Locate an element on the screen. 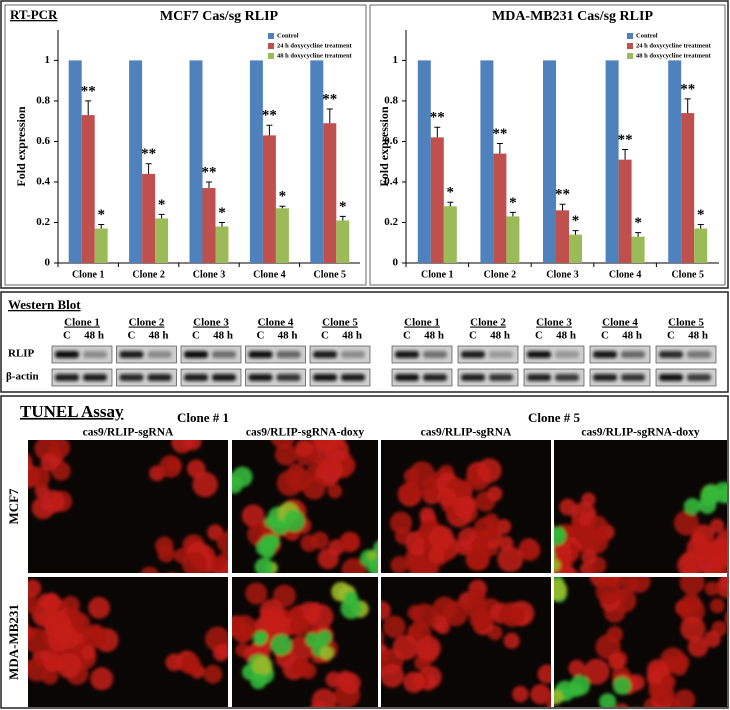 This screenshot has width=730, height=710. legend-label: Control is located at coordinates (647, 35).